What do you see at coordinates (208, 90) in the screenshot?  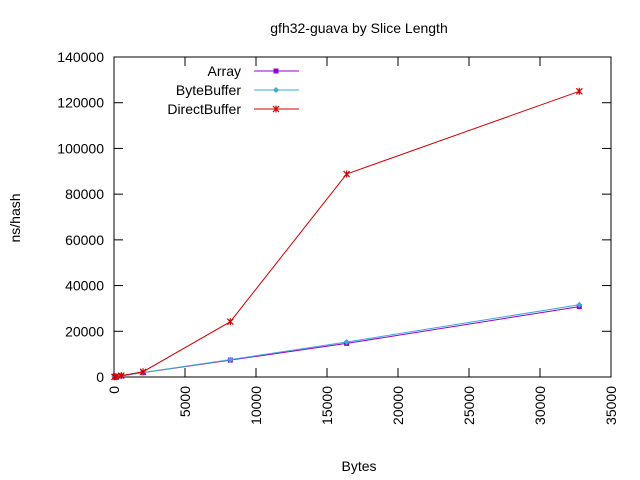 I see `legend-label-bytebuffer: ByteBuffer` at bounding box center [208, 90].